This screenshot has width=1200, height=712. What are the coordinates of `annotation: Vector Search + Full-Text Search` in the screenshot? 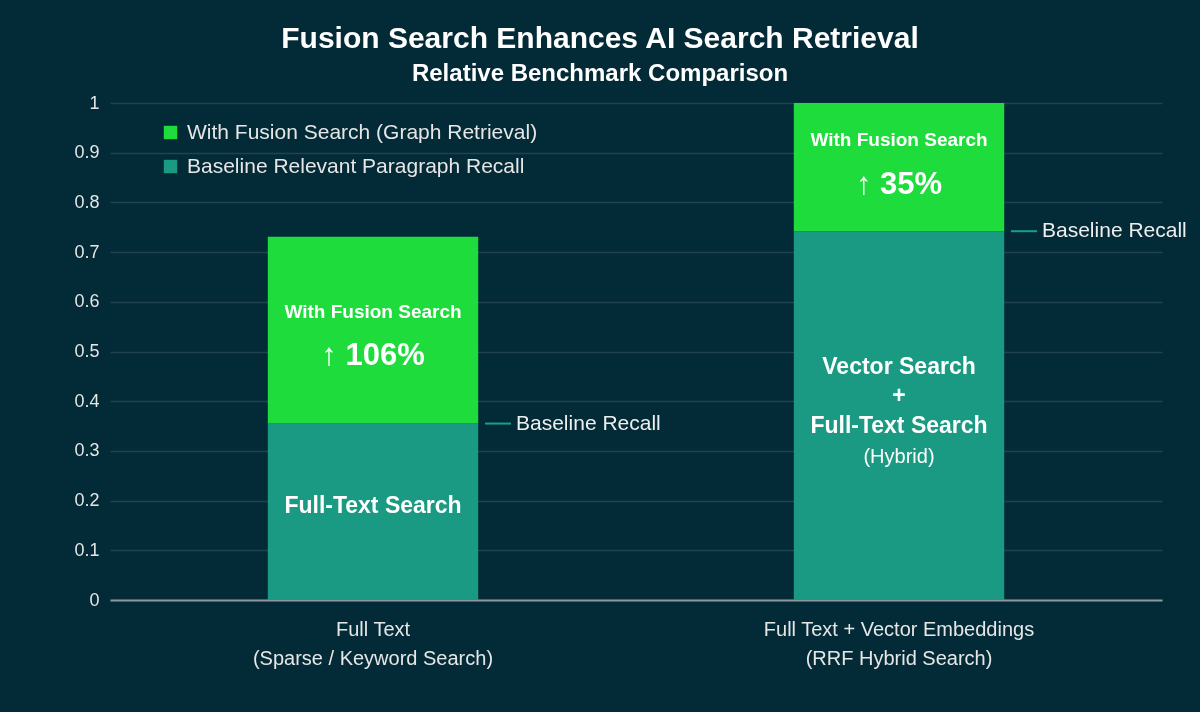 It's located at (899, 395).